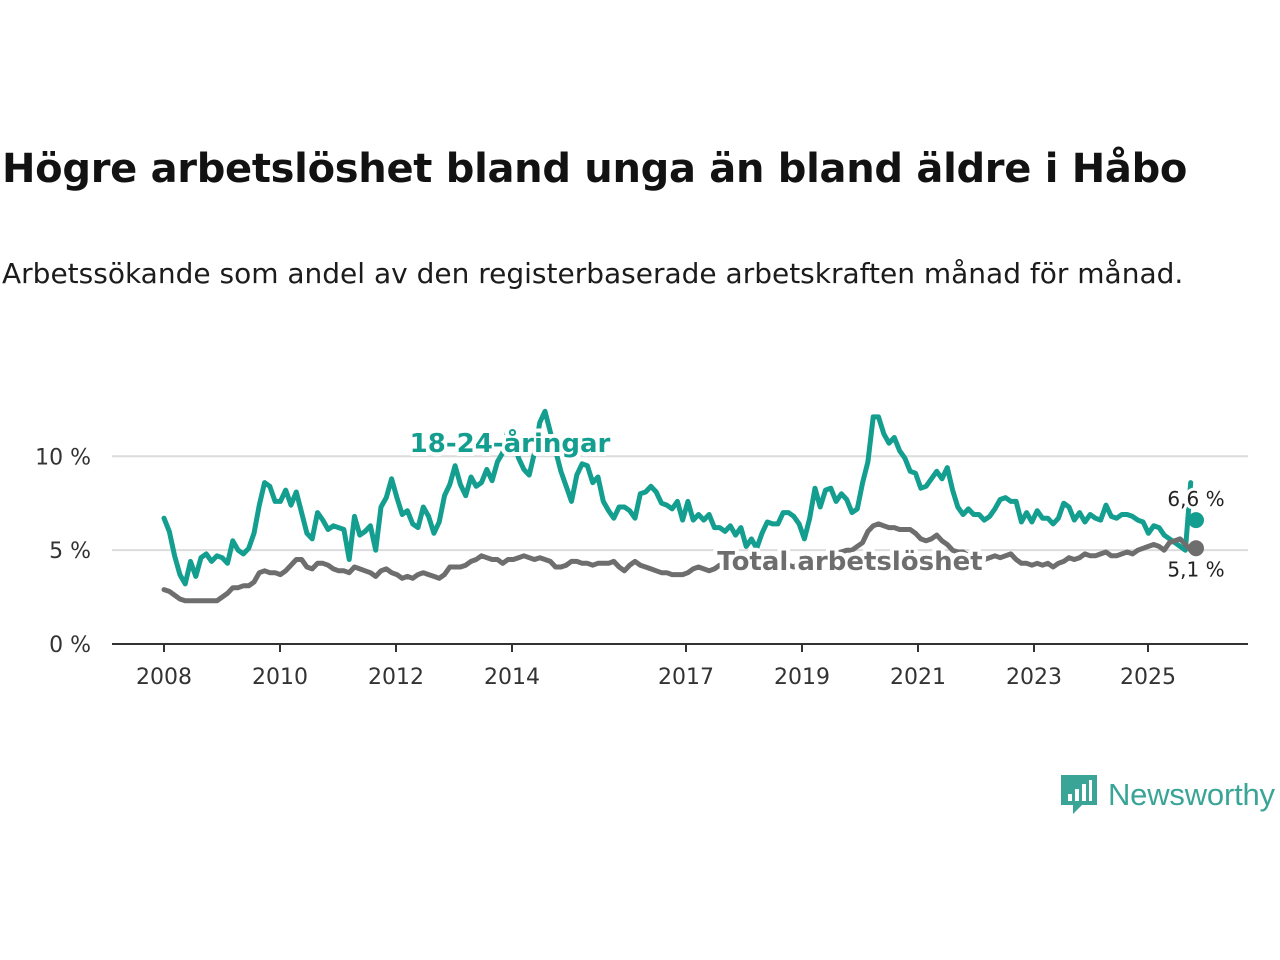 The width and height of the screenshot is (1280, 960). I want to click on x-tick-label: 2014, so click(512, 677).